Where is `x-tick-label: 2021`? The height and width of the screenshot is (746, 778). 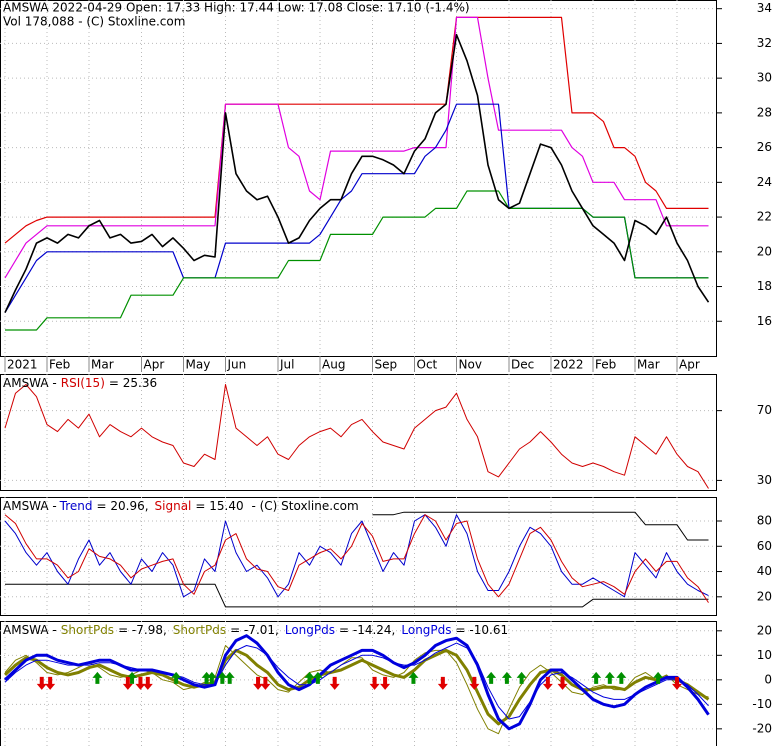 x-tick-label: 2021 is located at coordinates (22, 365).